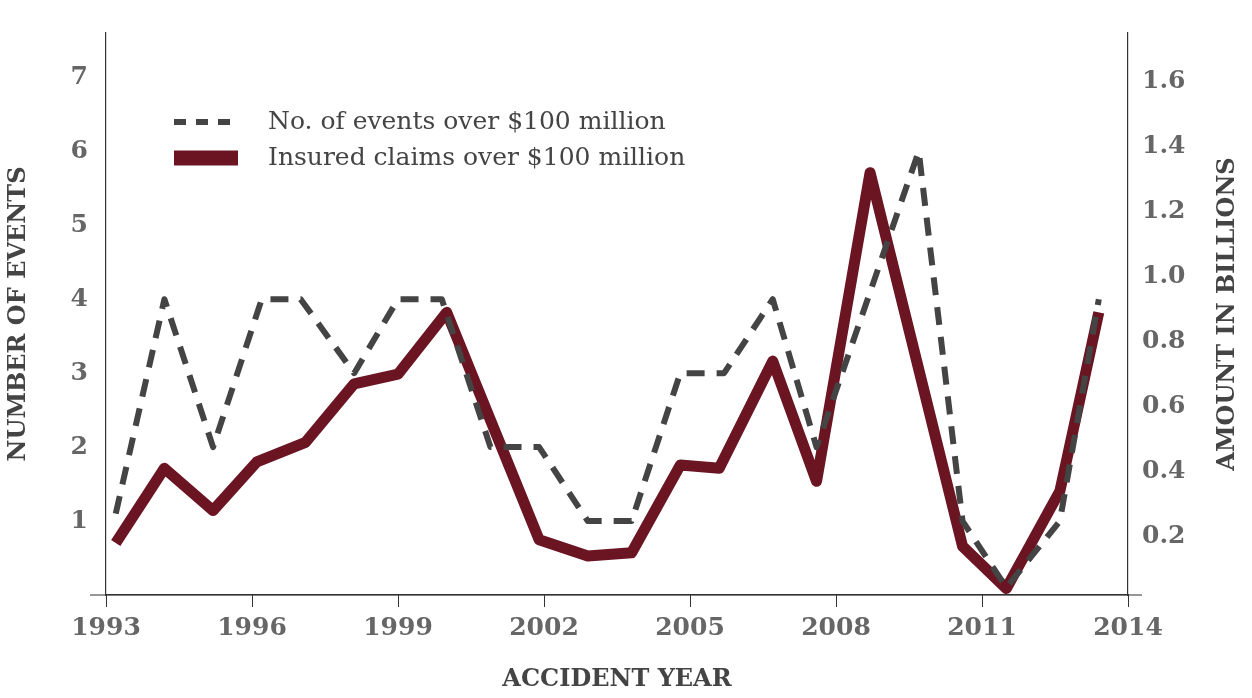  I want to click on y2-tick-label: 1.2, so click(1164, 210).